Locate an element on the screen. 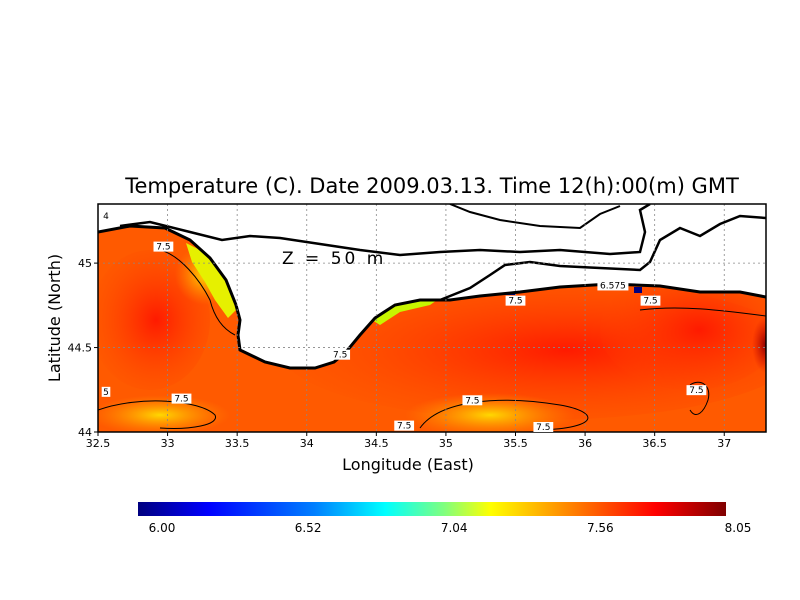 Image resolution: width=800 pixels, height=600 pixels. y-axis-label: Latitude (North) is located at coordinates (54, 318).